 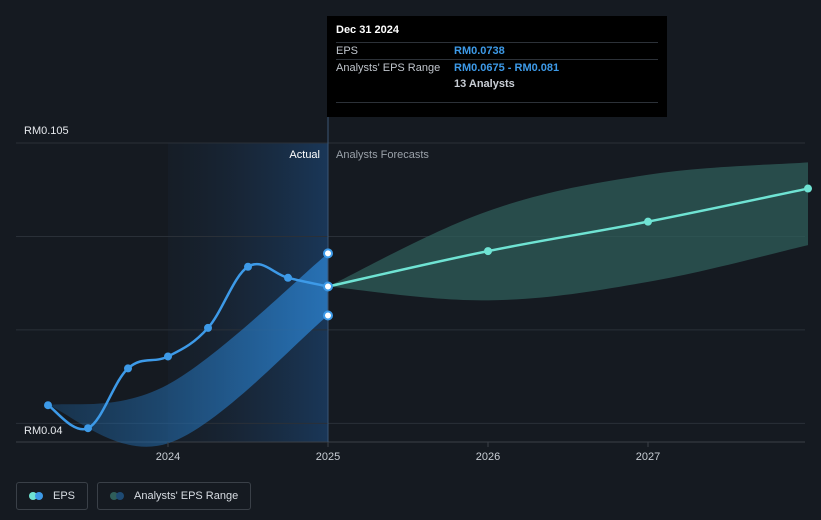 I want to click on chart-legend: EPS Analysts' EPS Range, so click(x=134, y=496).